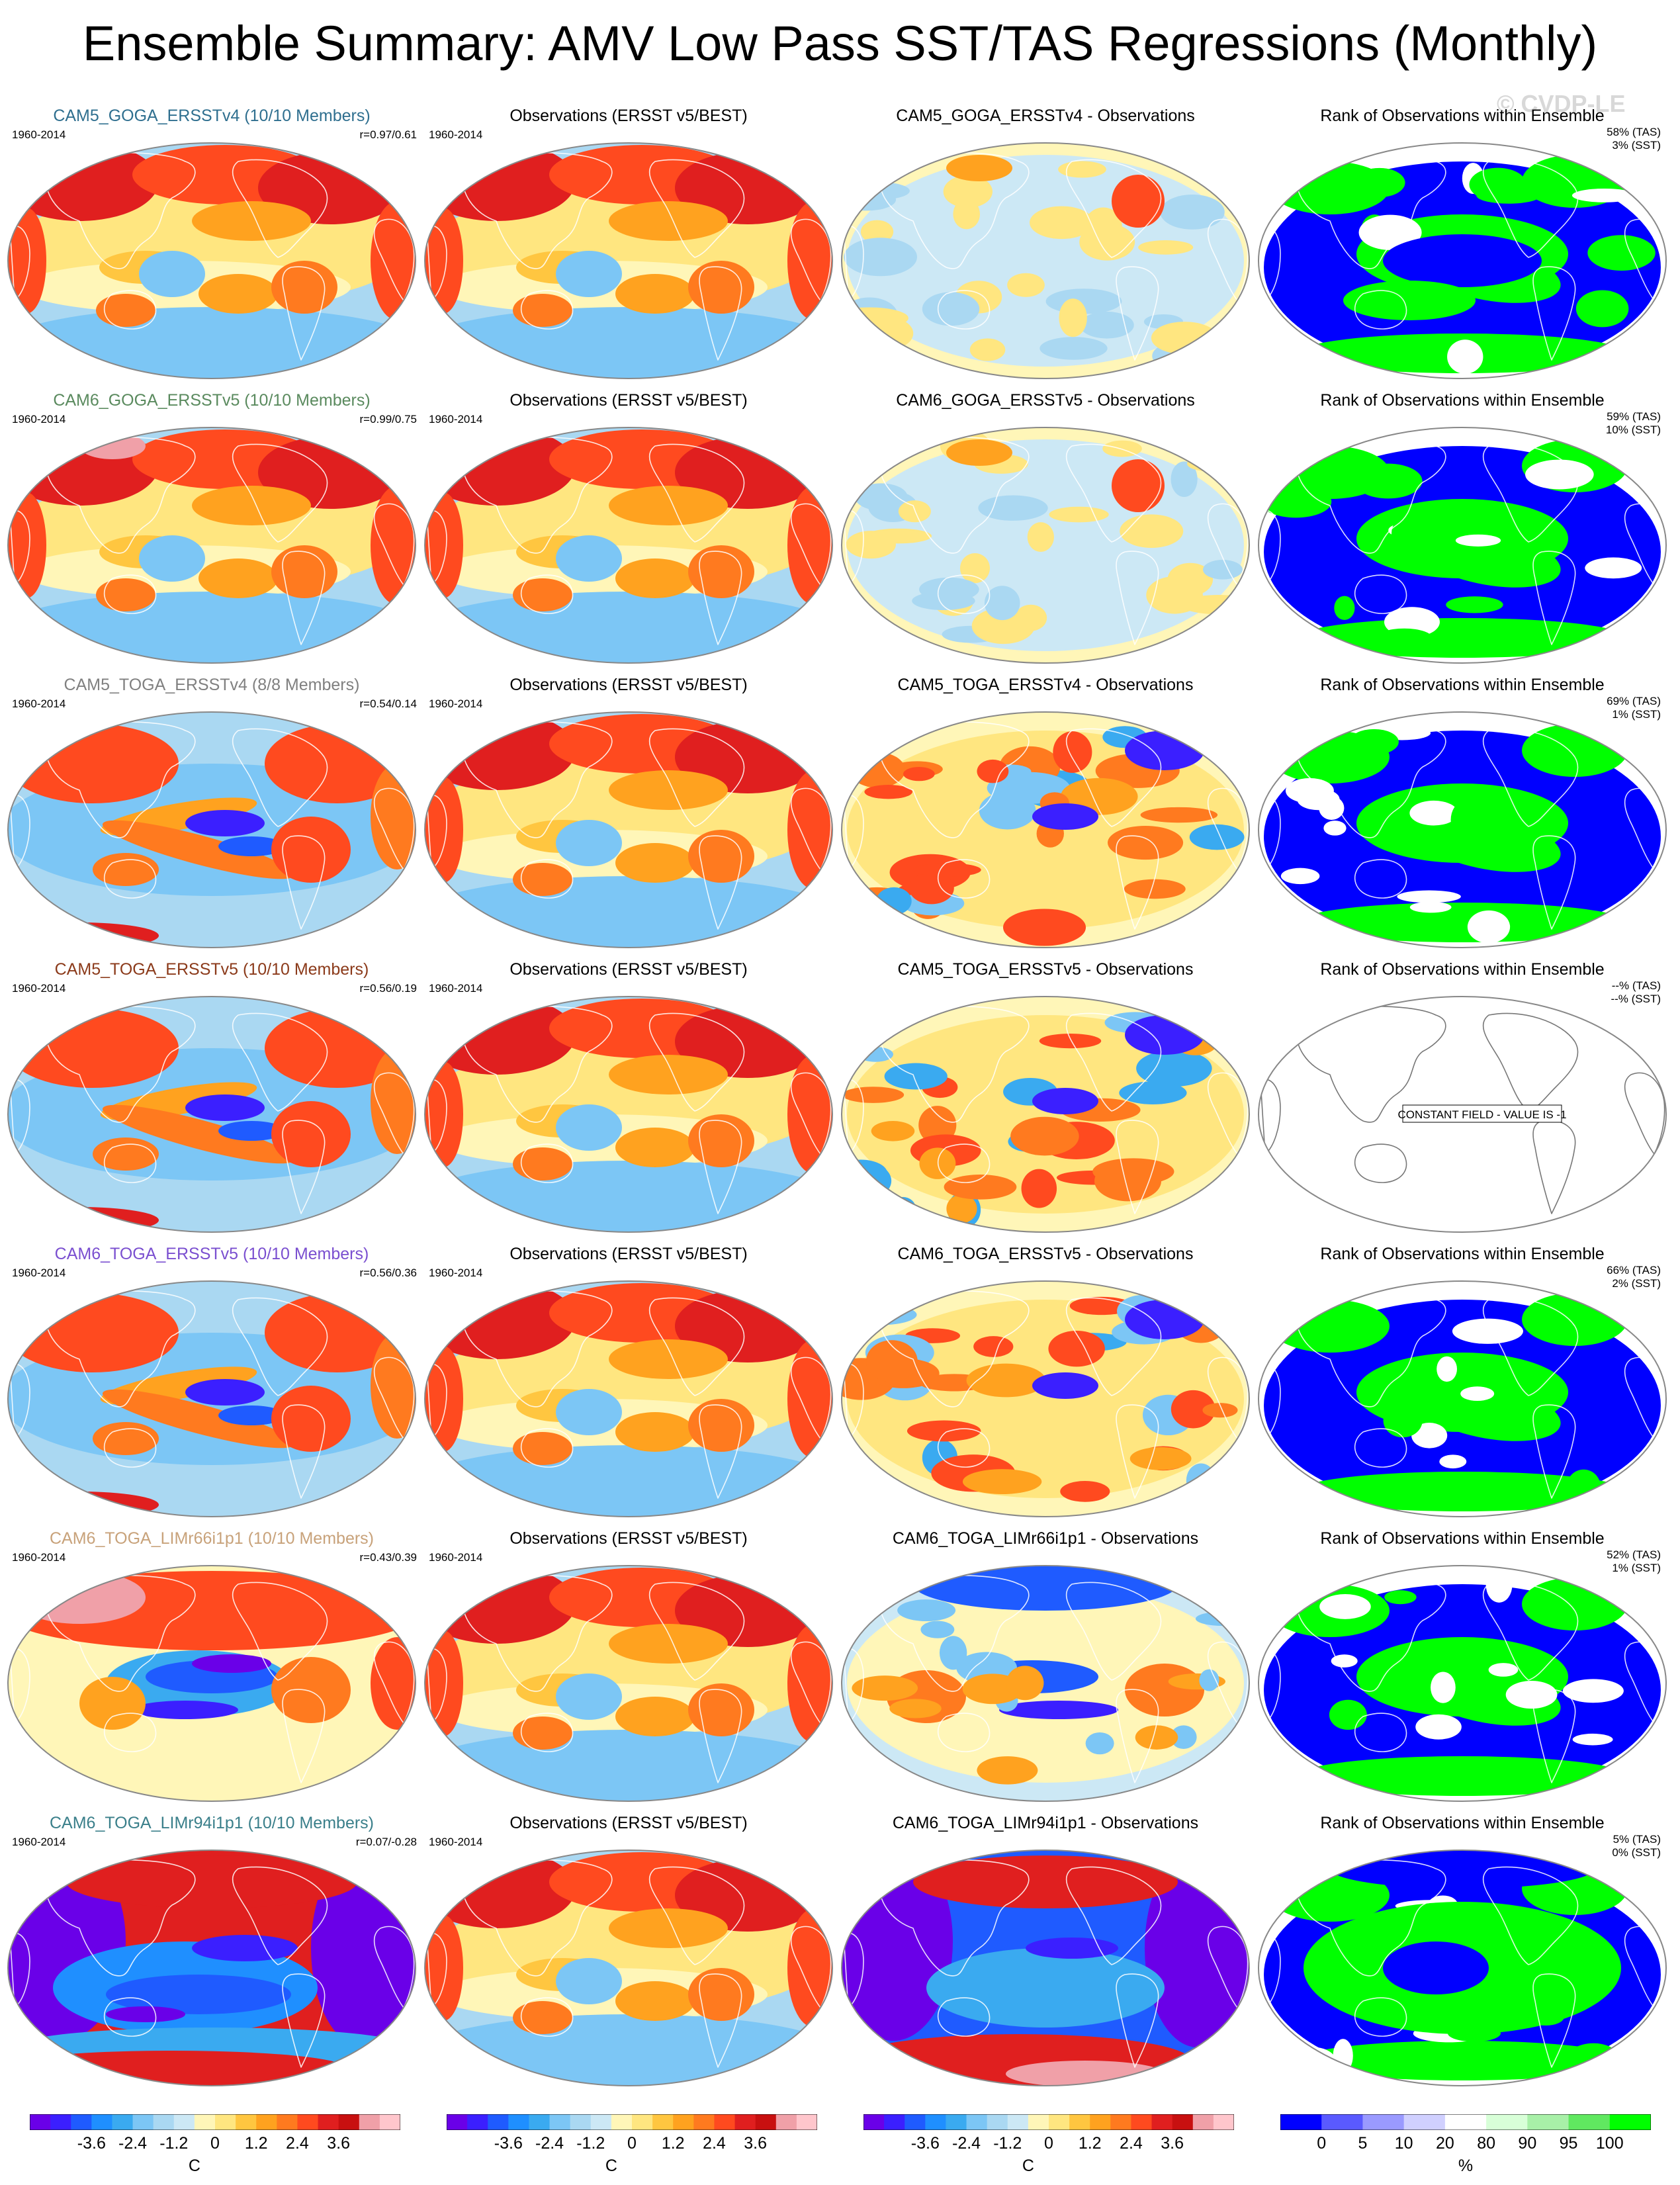 This screenshot has width=1680, height=2185. Describe the element at coordinates (1466, 2166) in the screenshot. I see `colorbar-unit-label: %` at that location.